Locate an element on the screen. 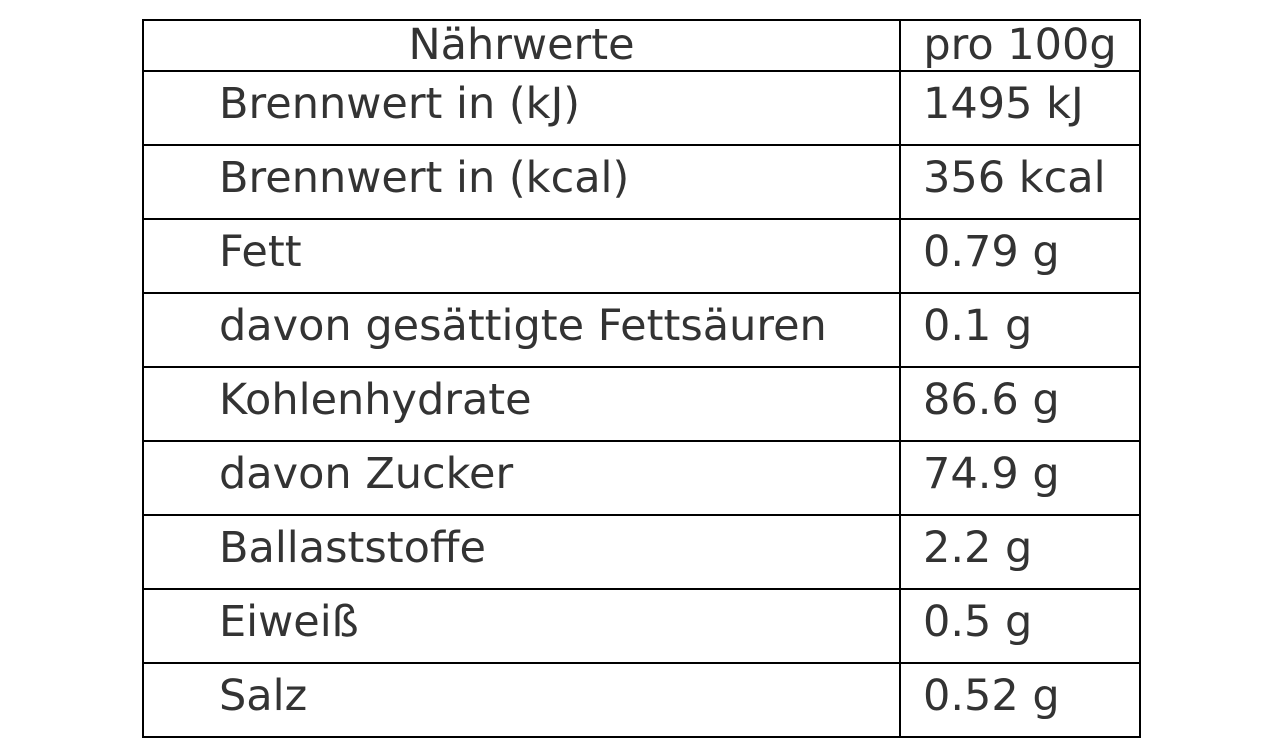  table-row: Fett 0.79 g is located at coordinates (641, 256).